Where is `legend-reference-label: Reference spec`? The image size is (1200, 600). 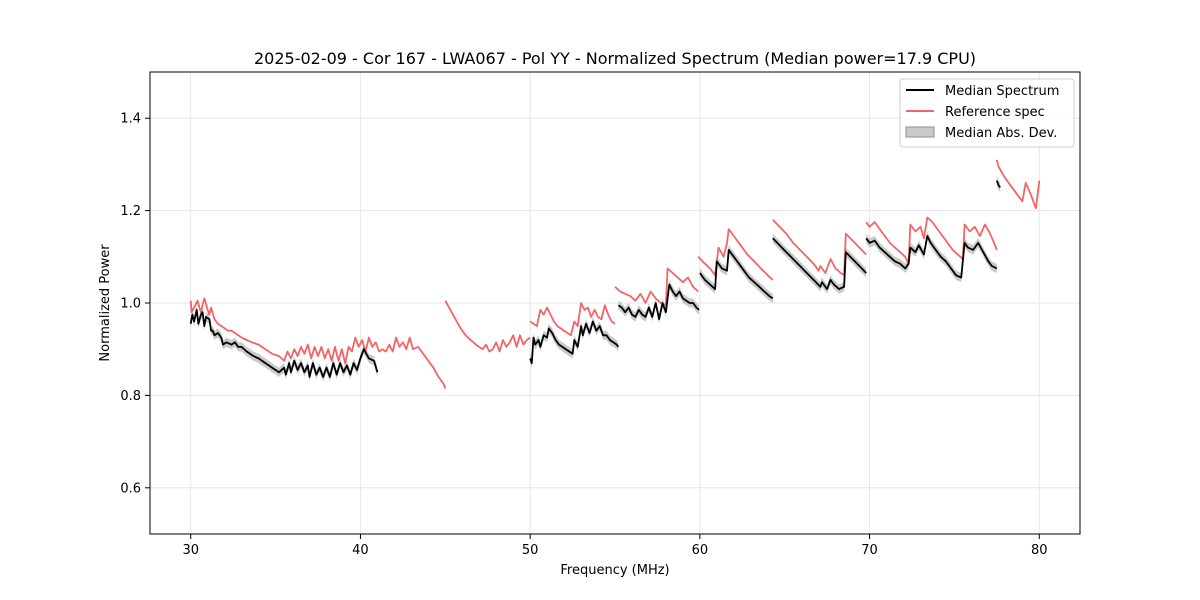 legend-reference-label: Reference spec is located at coordinates (995, 112).